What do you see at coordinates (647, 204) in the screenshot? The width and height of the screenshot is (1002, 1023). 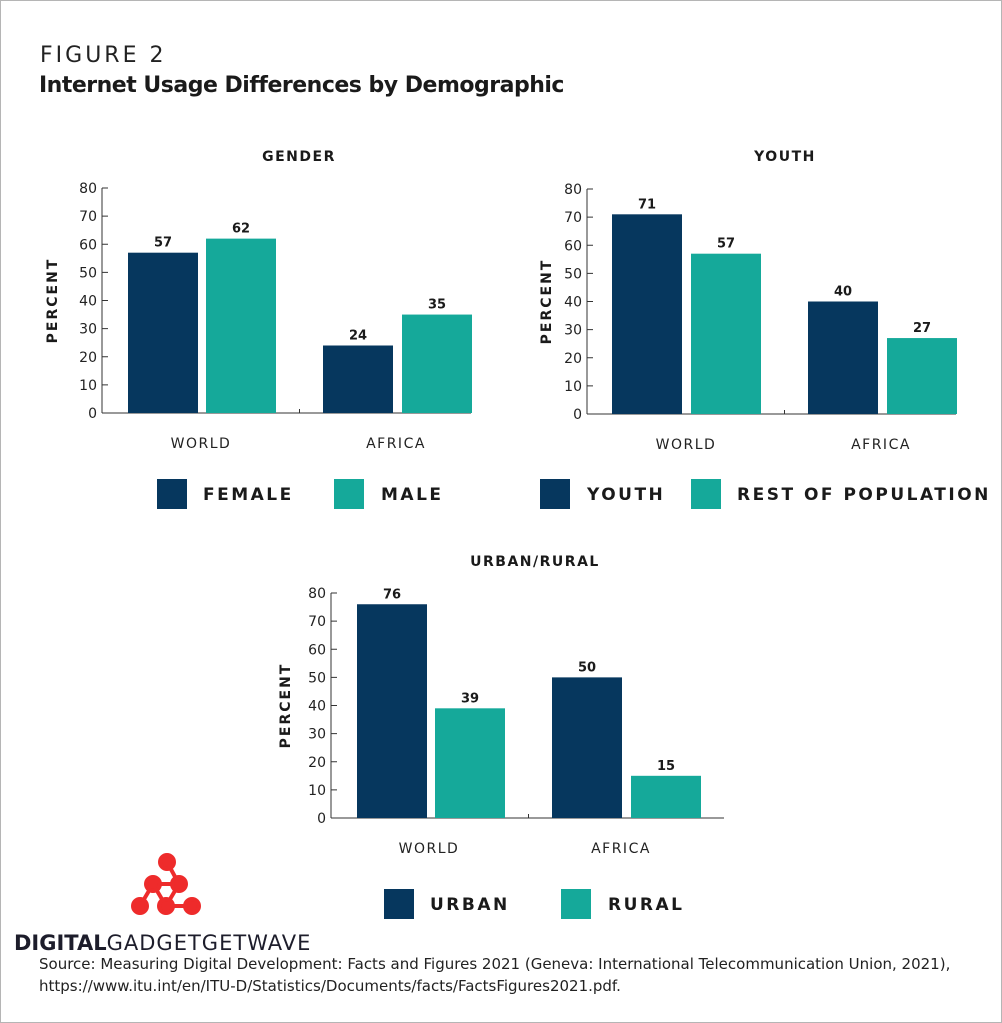 I see `data-label: 71` at bounding box center [647, 204].